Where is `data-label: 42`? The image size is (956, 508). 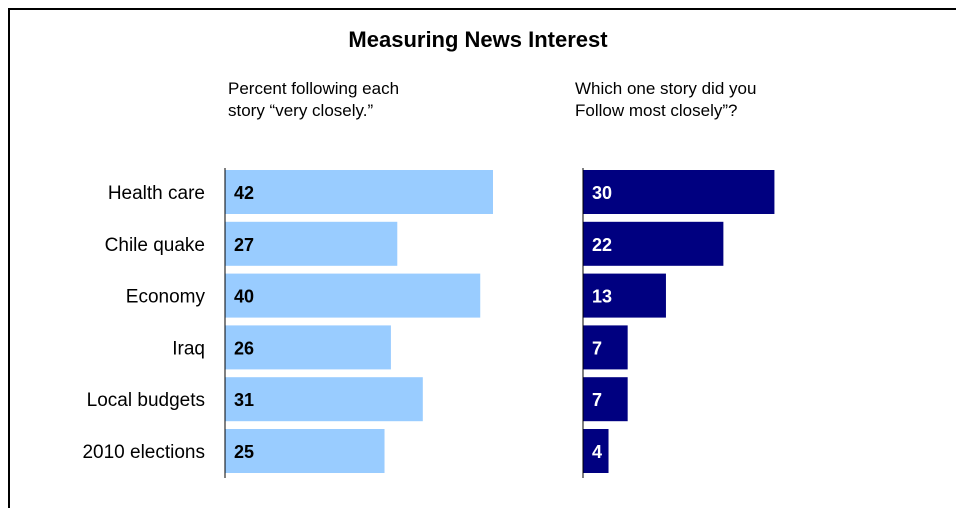 data-label: 42 is located at coordinates (244, 193).